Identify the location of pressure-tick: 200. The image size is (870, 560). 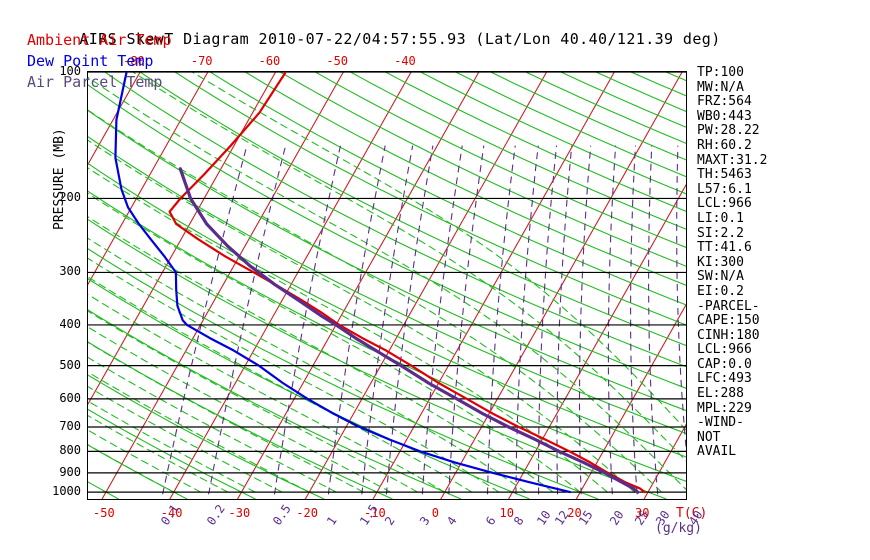
(70, 197).